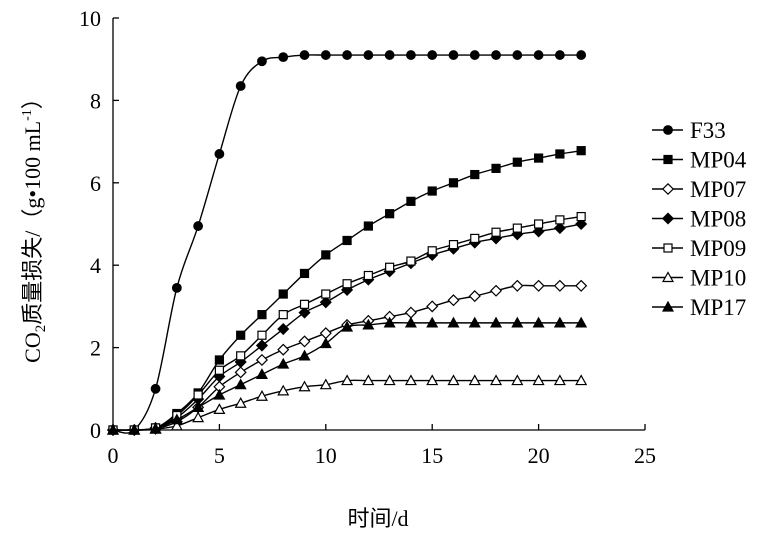 The image size is (772, 543). I want to click on y-tick-label: 4, so click(95, 265).